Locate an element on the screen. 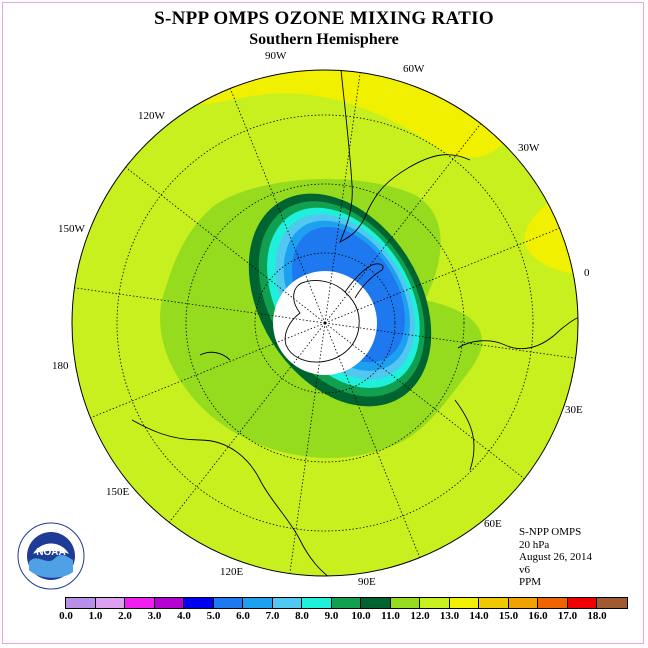 This screenshot has width=648, height=648. colorbar-tick-label: 7.0 is located at coordinates (272, 616).